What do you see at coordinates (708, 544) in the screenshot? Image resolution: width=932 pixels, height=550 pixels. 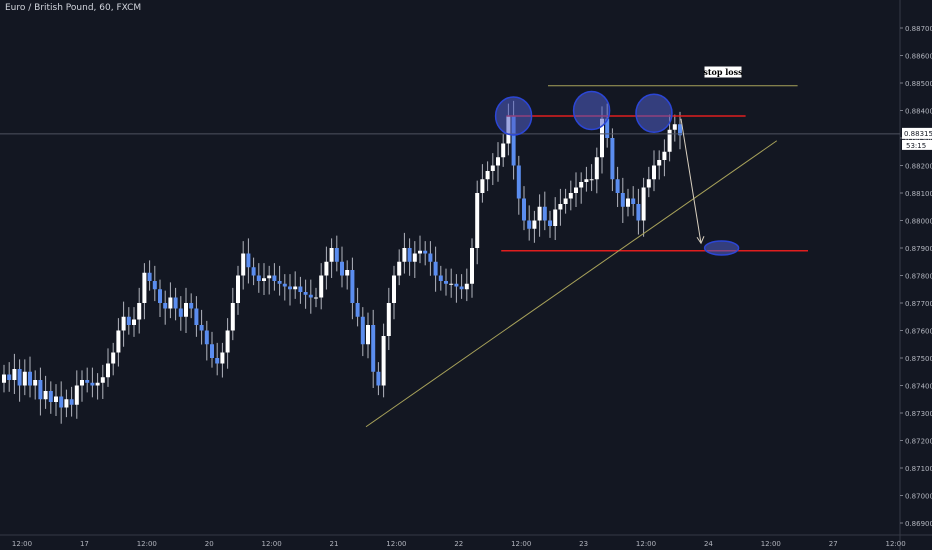 I see `x-tick-label: 24` at bounding box center [708, 544].